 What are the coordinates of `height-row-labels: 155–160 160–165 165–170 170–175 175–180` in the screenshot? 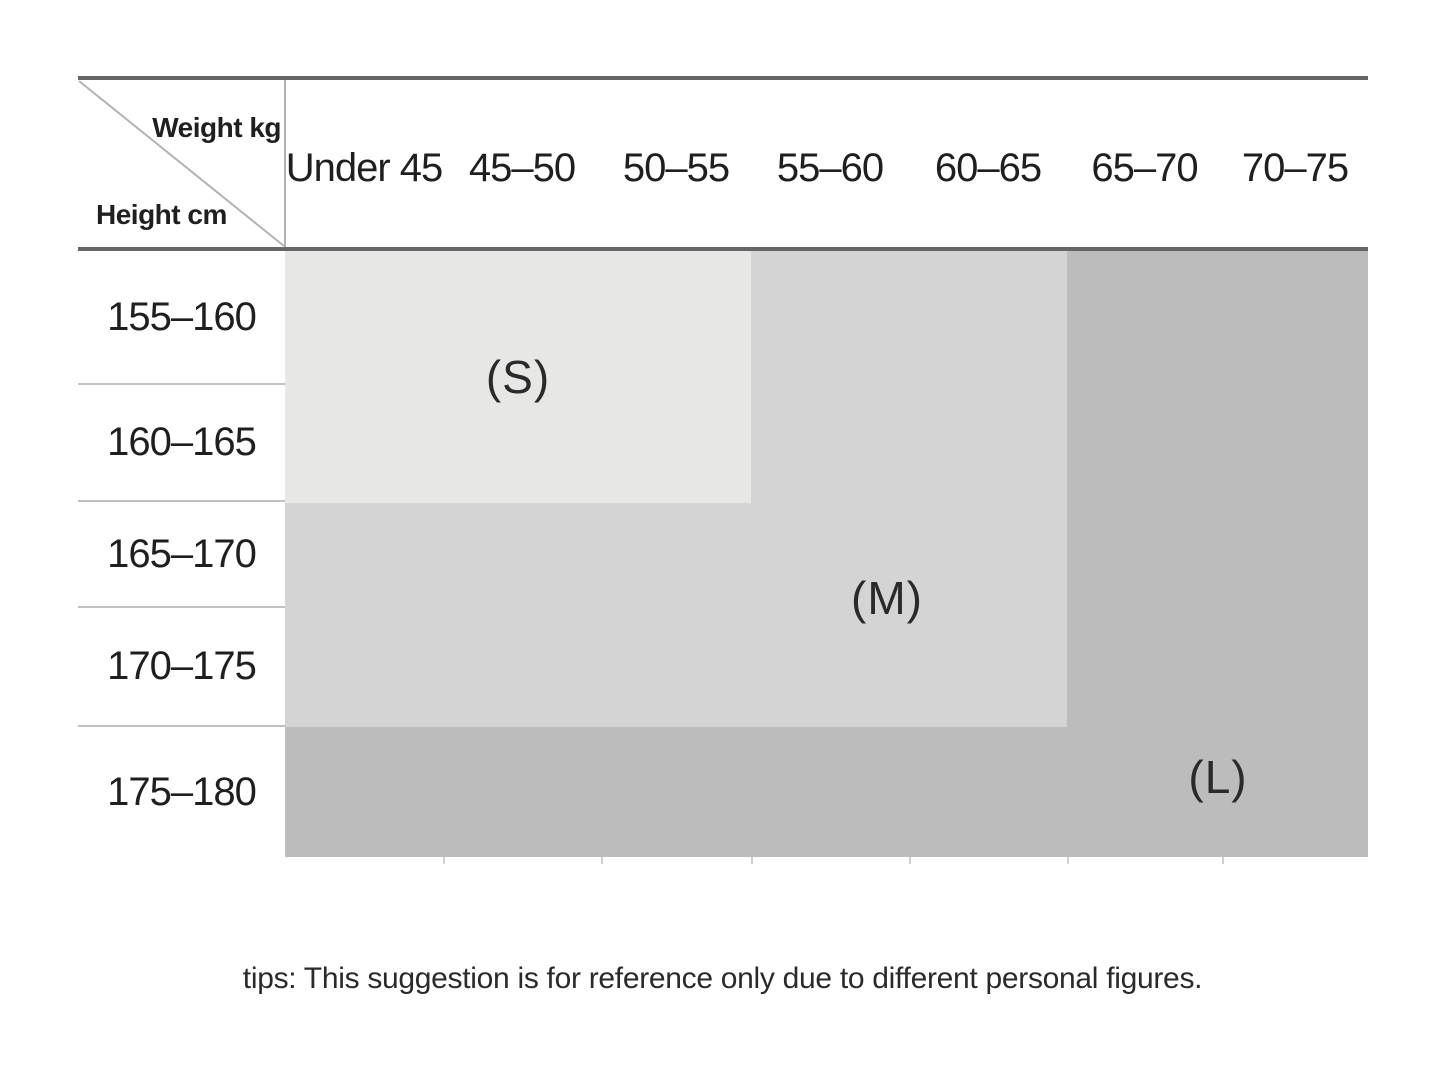 It's located at (181, 554).